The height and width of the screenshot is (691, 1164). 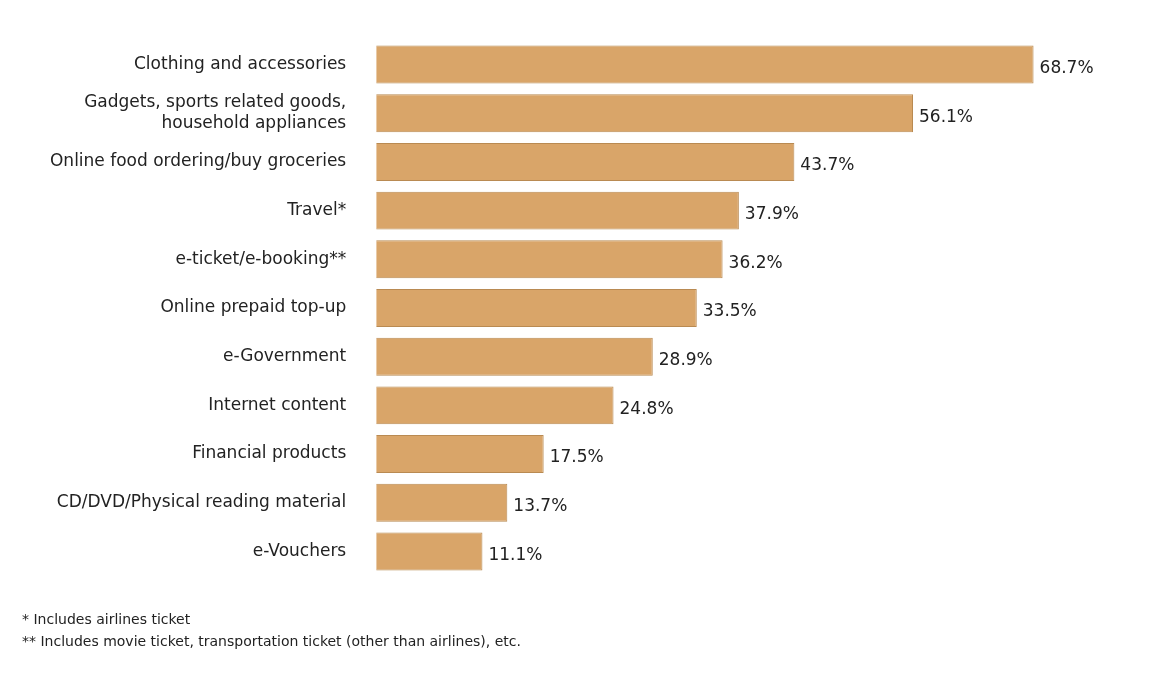 I want to click on data-label: 37.9%, so click(x=771, y=213).